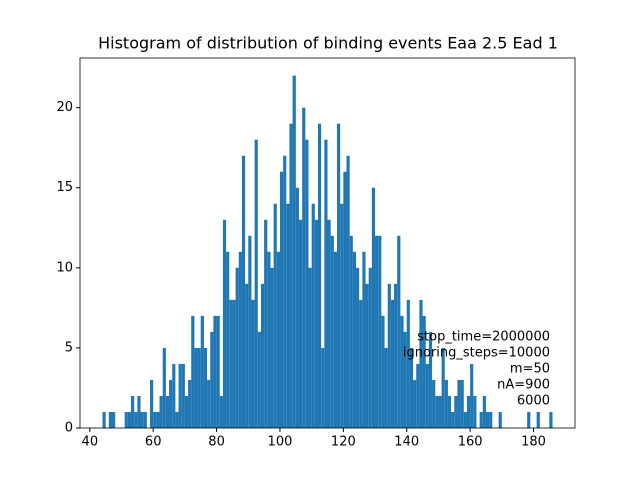 This screenshot has width=640, height=480. I want to click on x-tick-label: 60, so click(153, 442).